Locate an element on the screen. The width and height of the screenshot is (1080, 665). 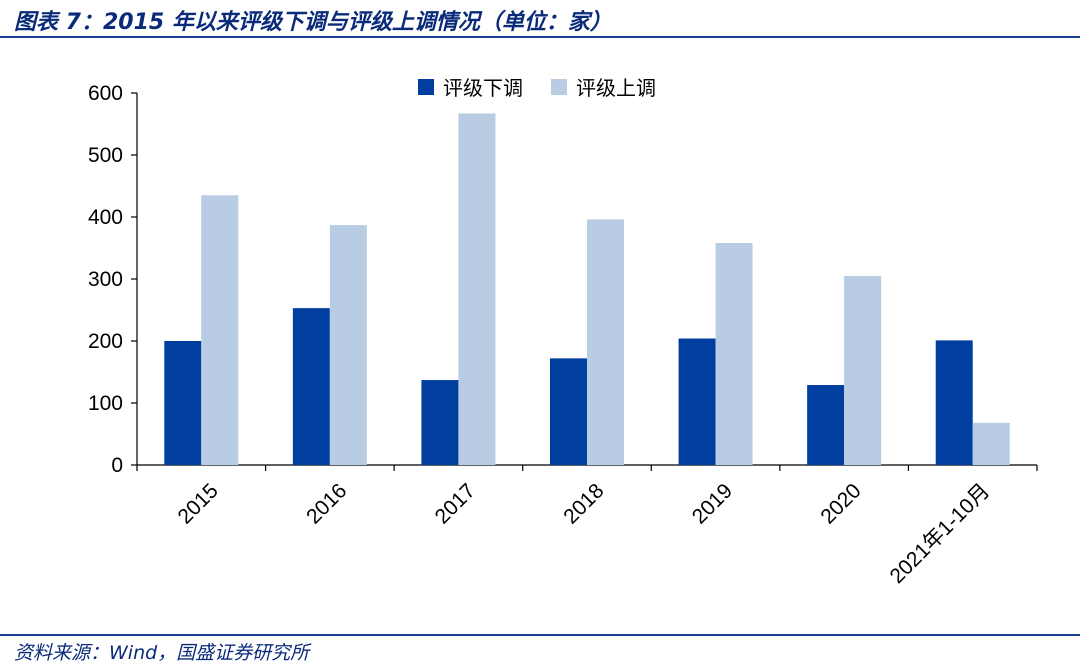
x-tick-label: 2016 is located at coordinates (326, 503).